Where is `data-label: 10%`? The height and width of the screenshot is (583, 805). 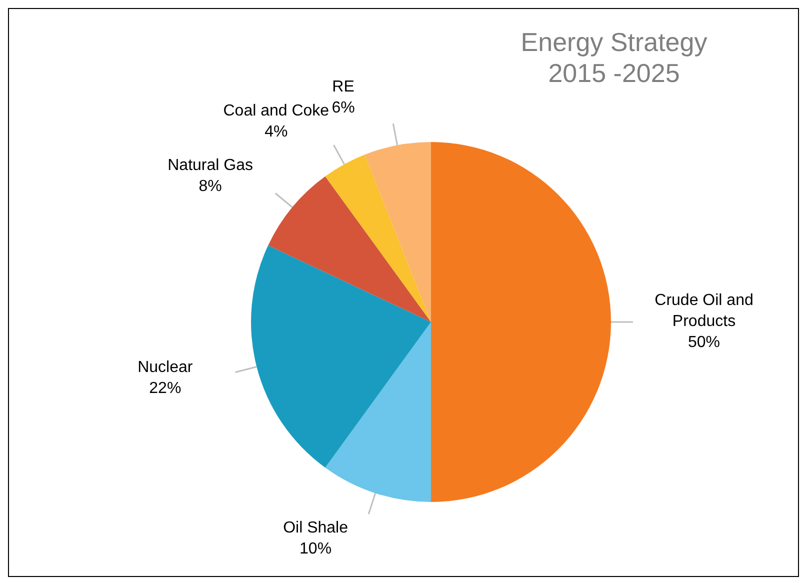 data-label: 10% is located at coordinates (316, 549).